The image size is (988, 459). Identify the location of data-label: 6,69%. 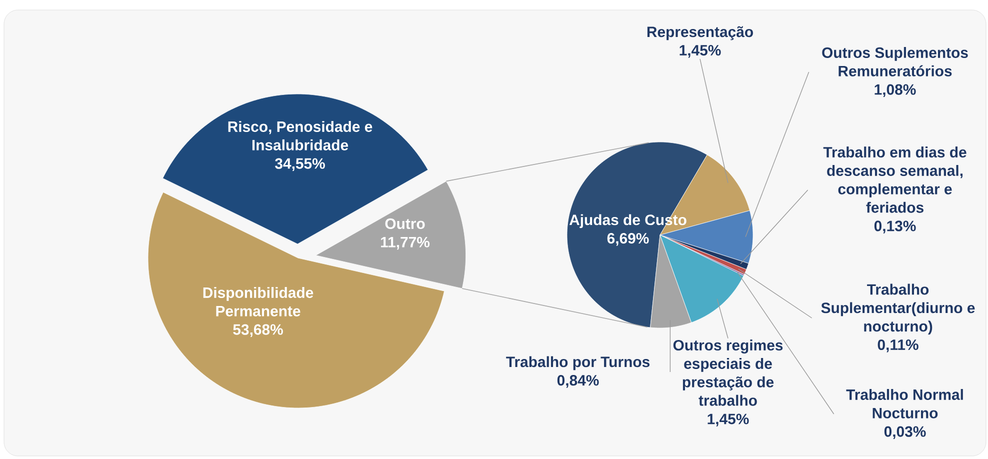
(628, 239).